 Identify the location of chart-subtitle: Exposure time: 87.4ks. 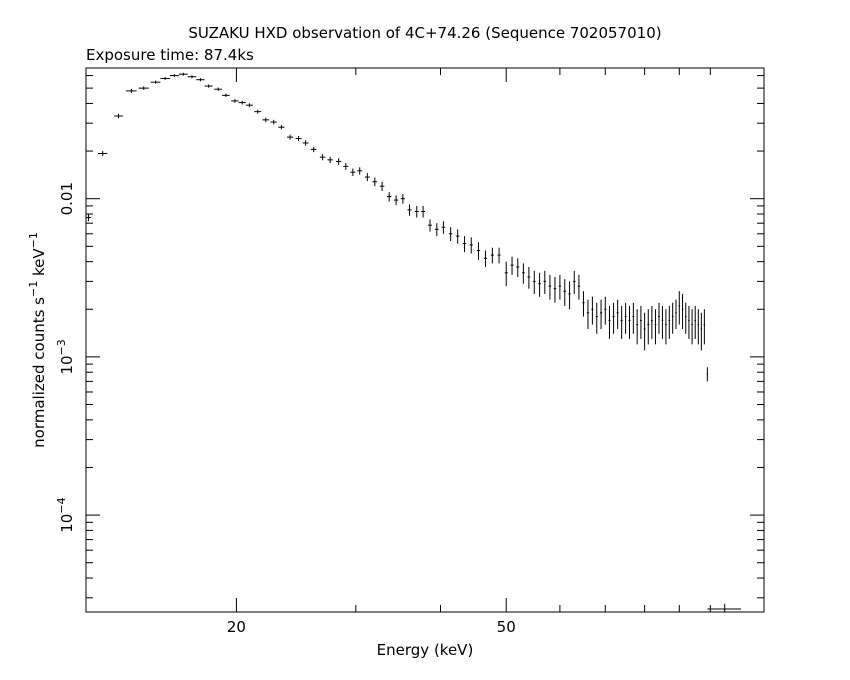
(170, 55).